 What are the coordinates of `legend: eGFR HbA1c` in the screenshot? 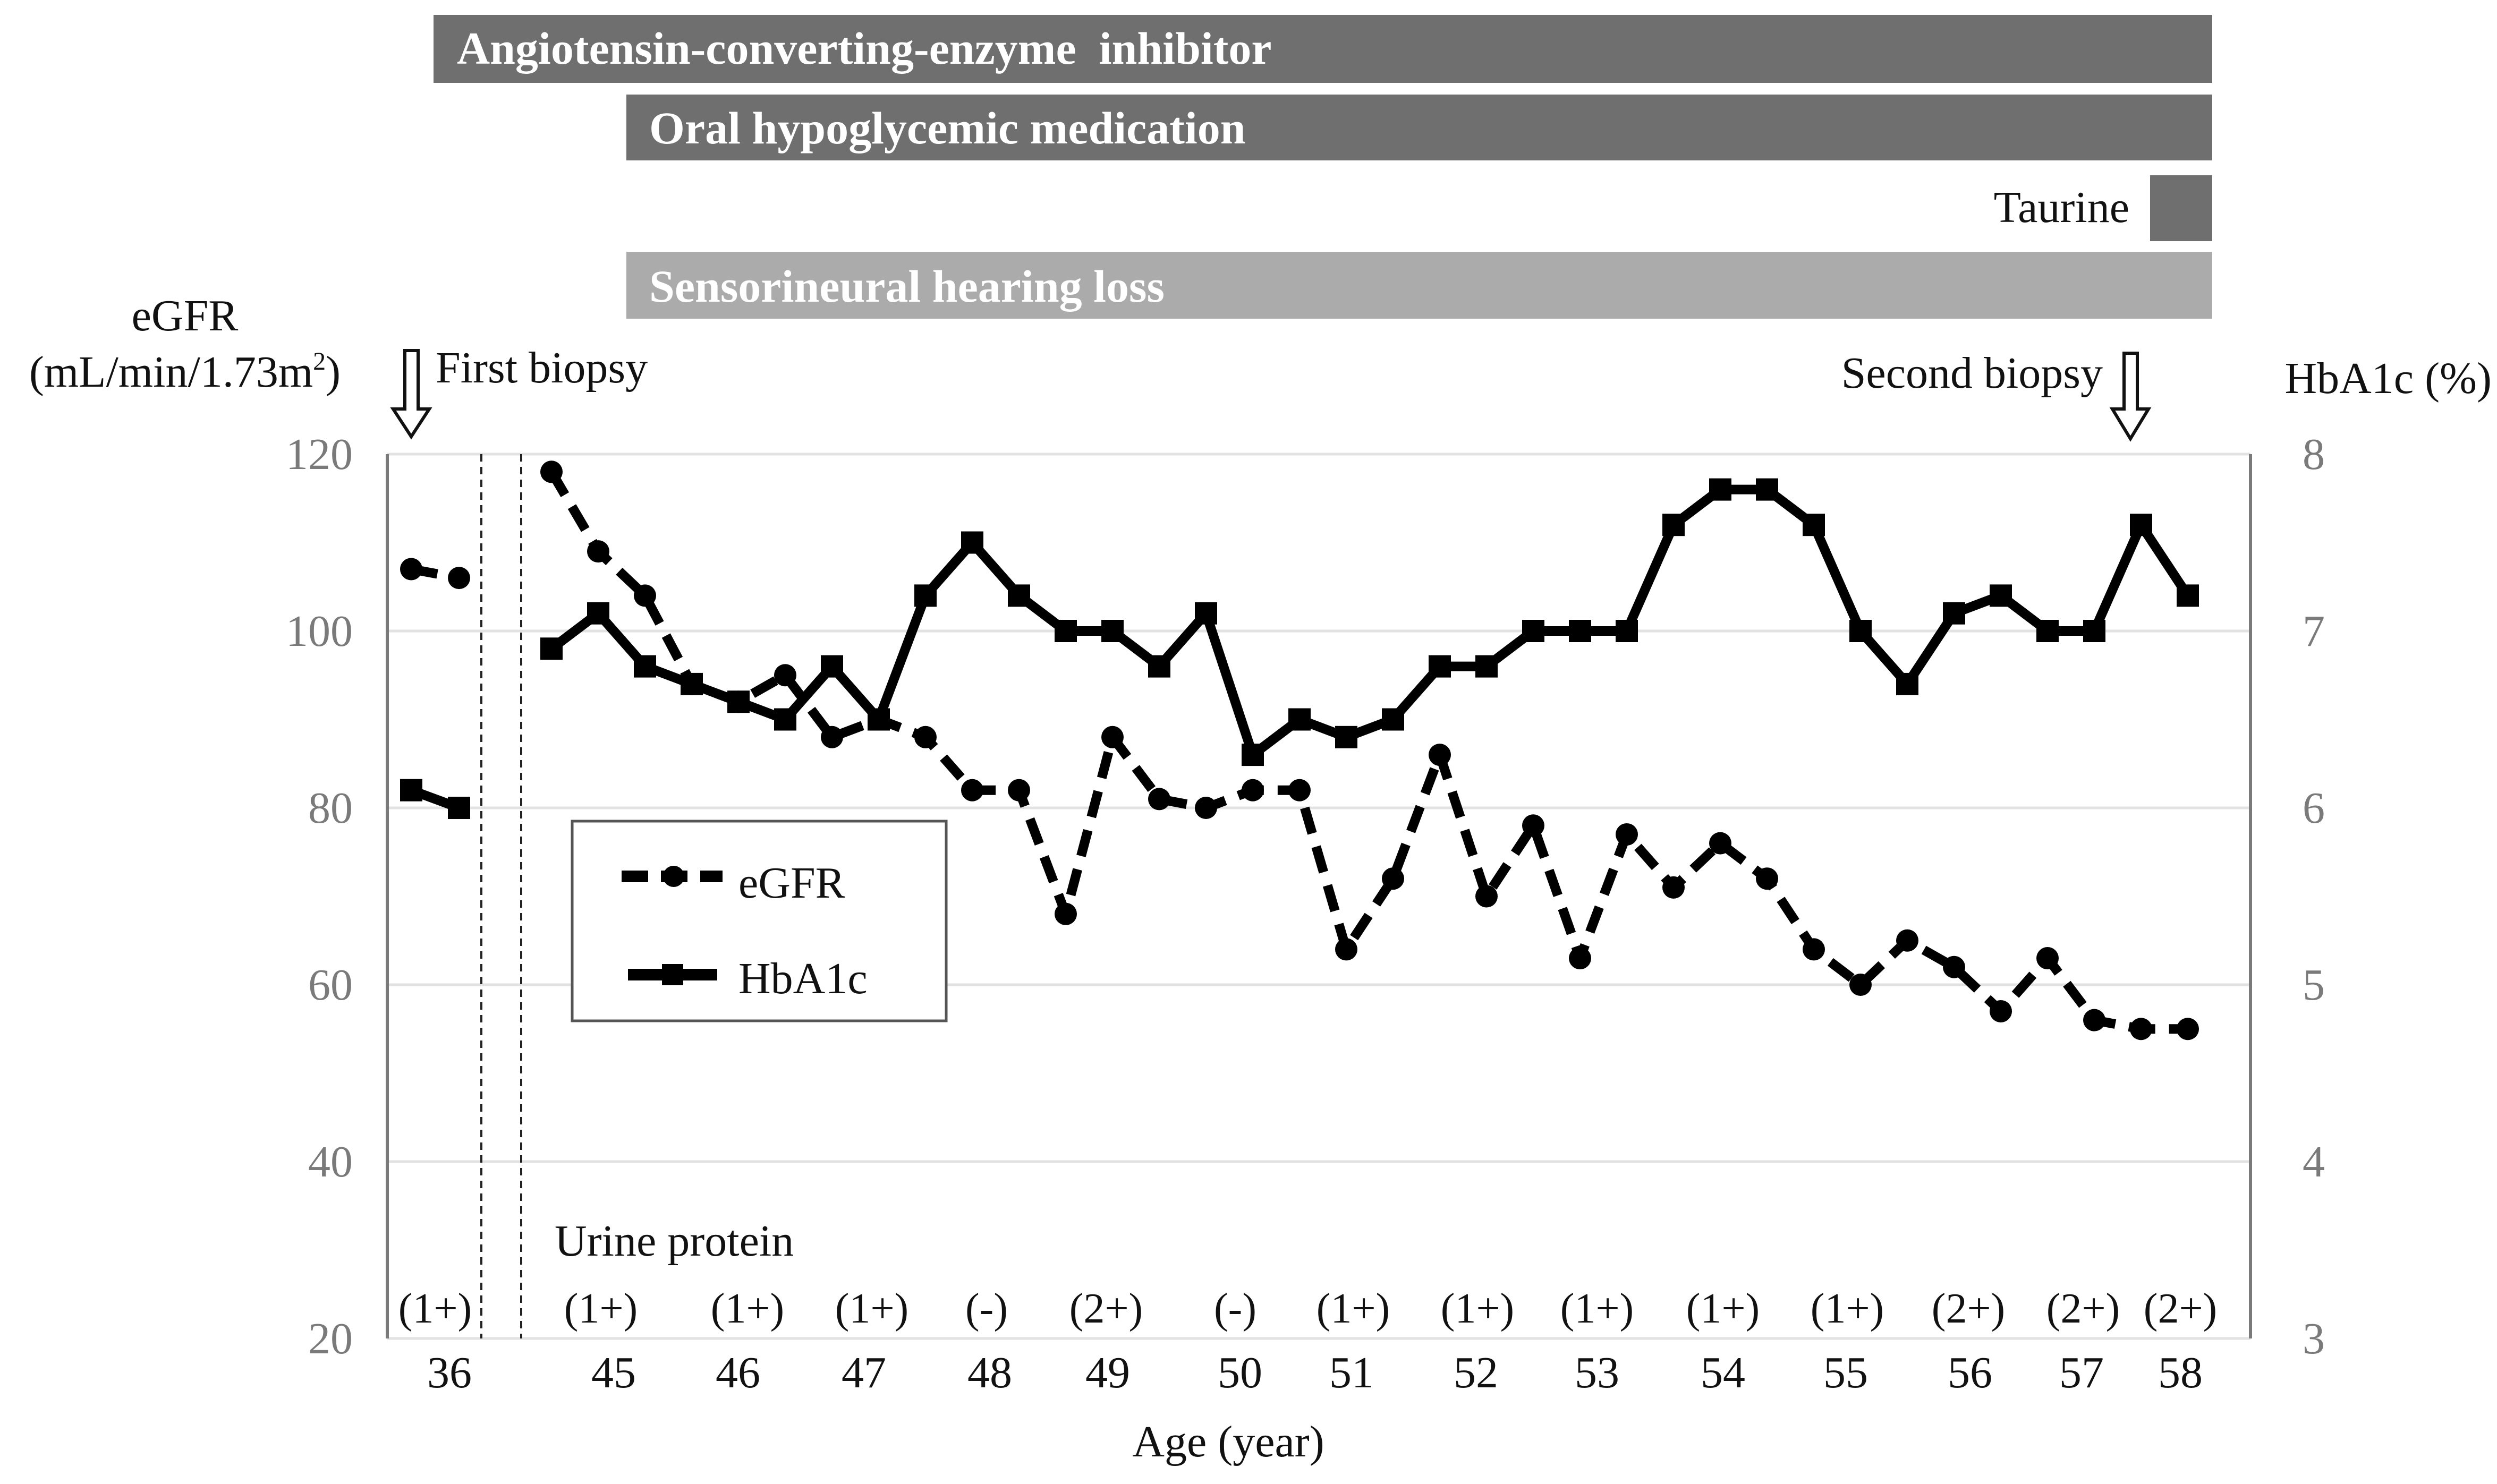 It's located at (759, 921).